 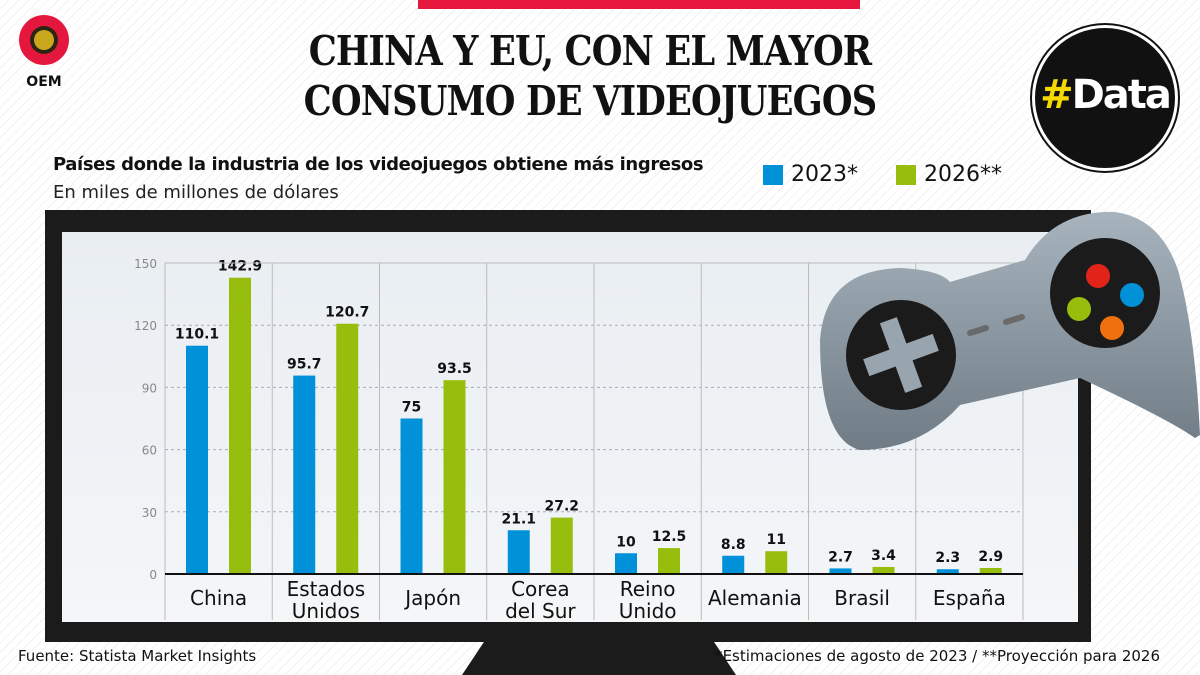 What do you see at coordinates (947, 558) in the screenshot?
I see `data-label: 2.3` at bounding box center [947, 558].